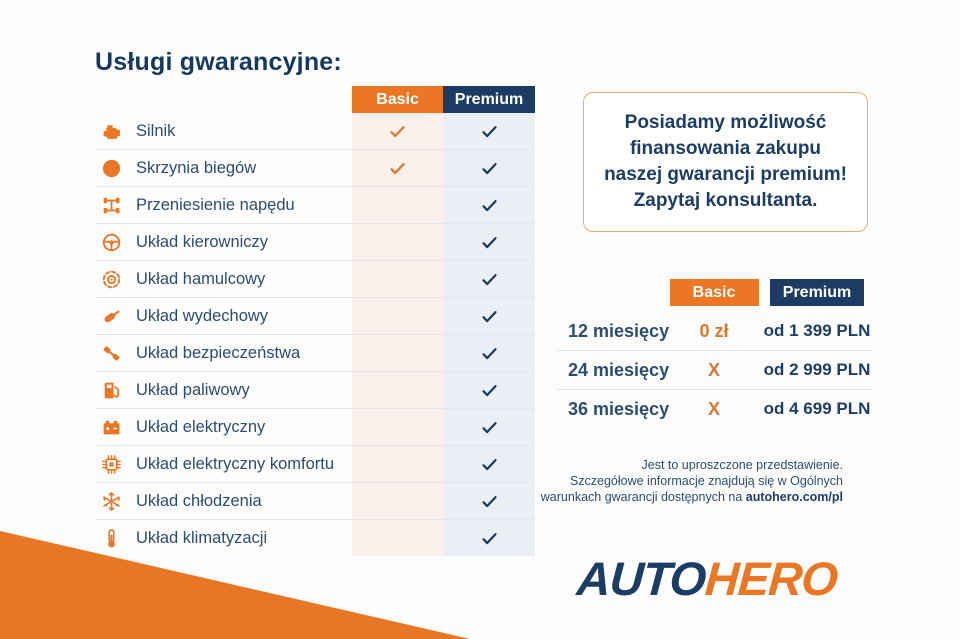 Image resolution: width=960 pixels, height=639 pixels. I want to click on premium-column-header: Premium, so click(489, 99).